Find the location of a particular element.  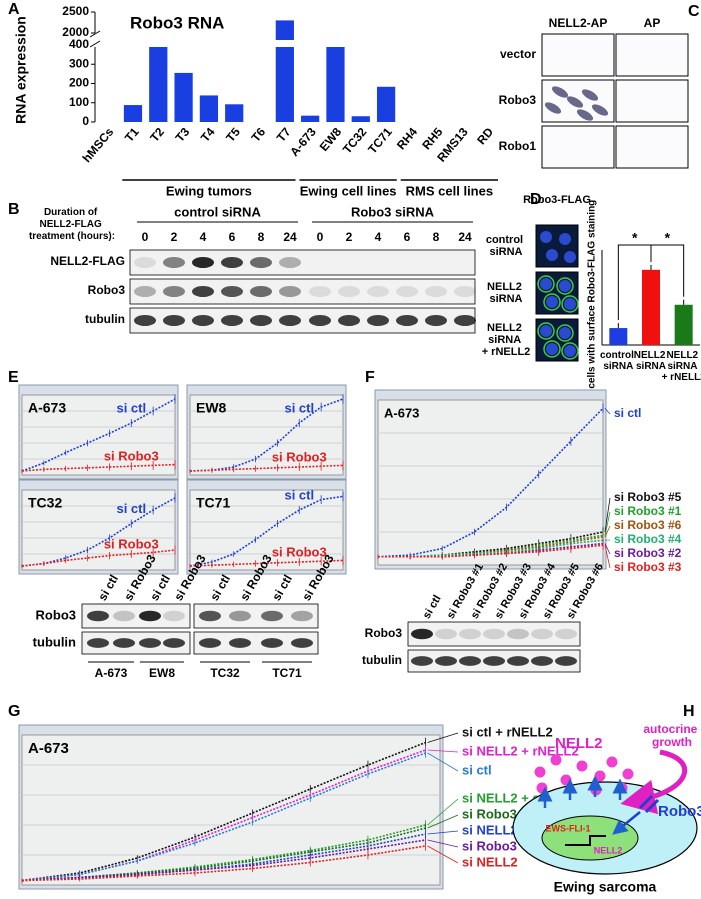

legend-entry: si ctl + rNELL2 is located at coordinates (507, 731).